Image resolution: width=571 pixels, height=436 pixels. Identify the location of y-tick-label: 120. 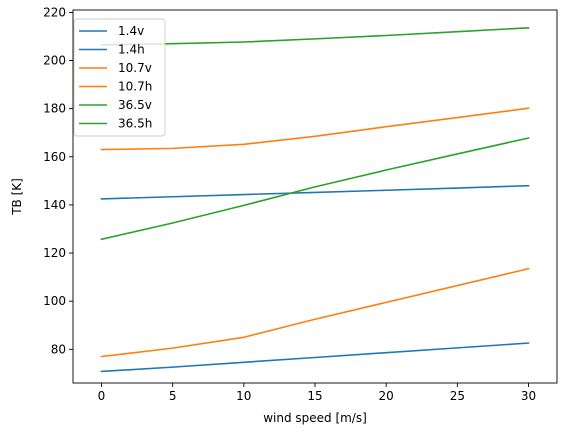
(54, 253).